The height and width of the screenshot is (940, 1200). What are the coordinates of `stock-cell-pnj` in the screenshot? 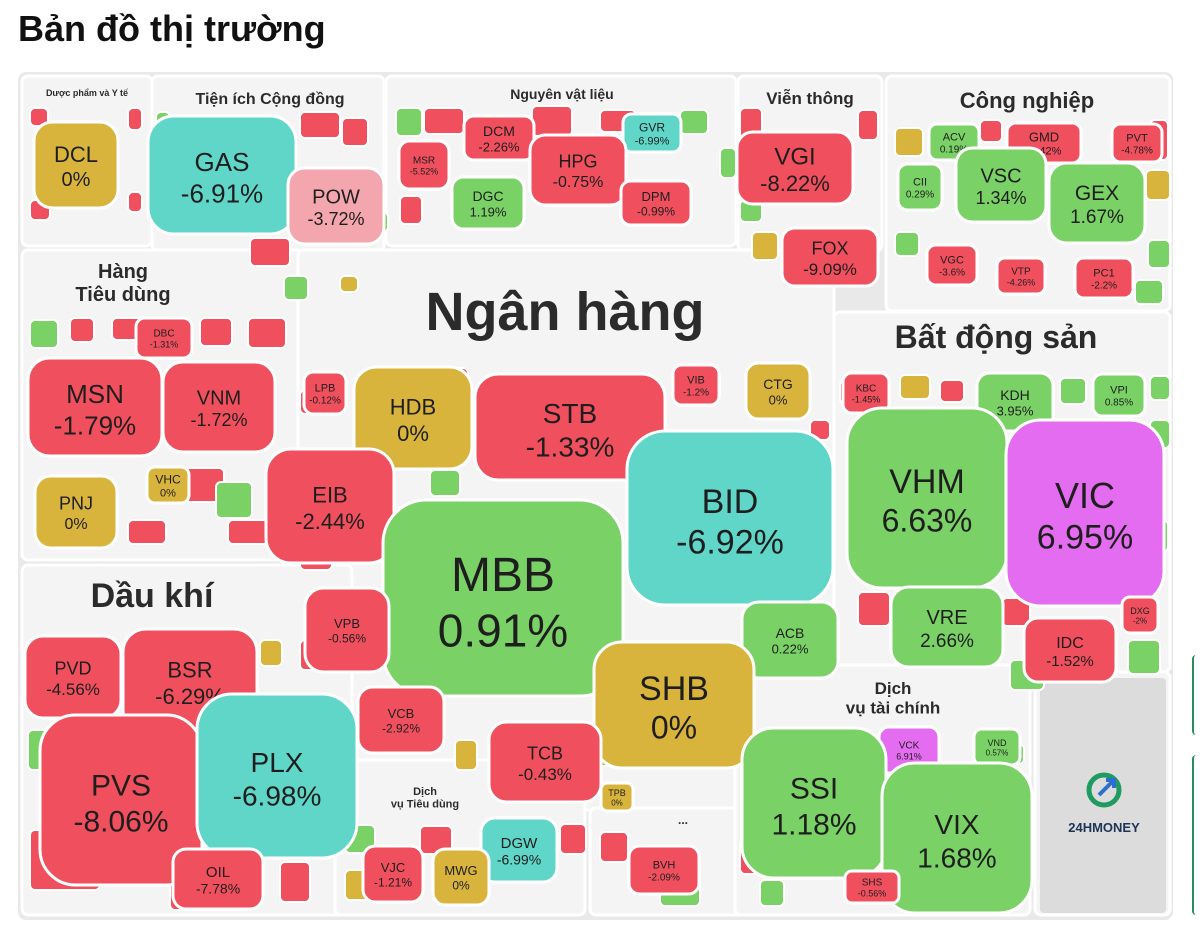 It's located at (76, 512).